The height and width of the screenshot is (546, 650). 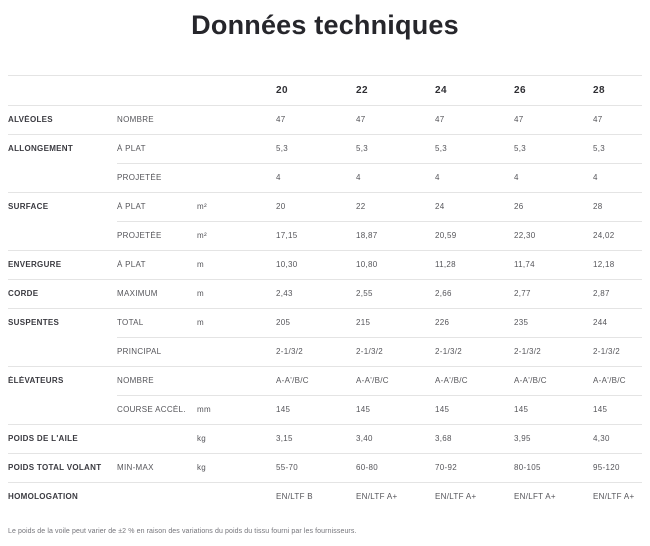 I want to click on cell-value: 10,80, so click(x=367, y=264).